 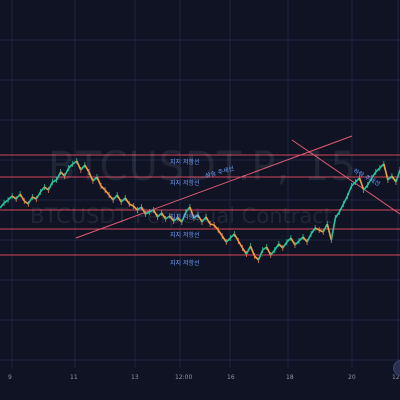 What do you see at coordinates (290, 377) in the screenshot?
I see `x-tick-label: 18` at bounding box center [290, 377].